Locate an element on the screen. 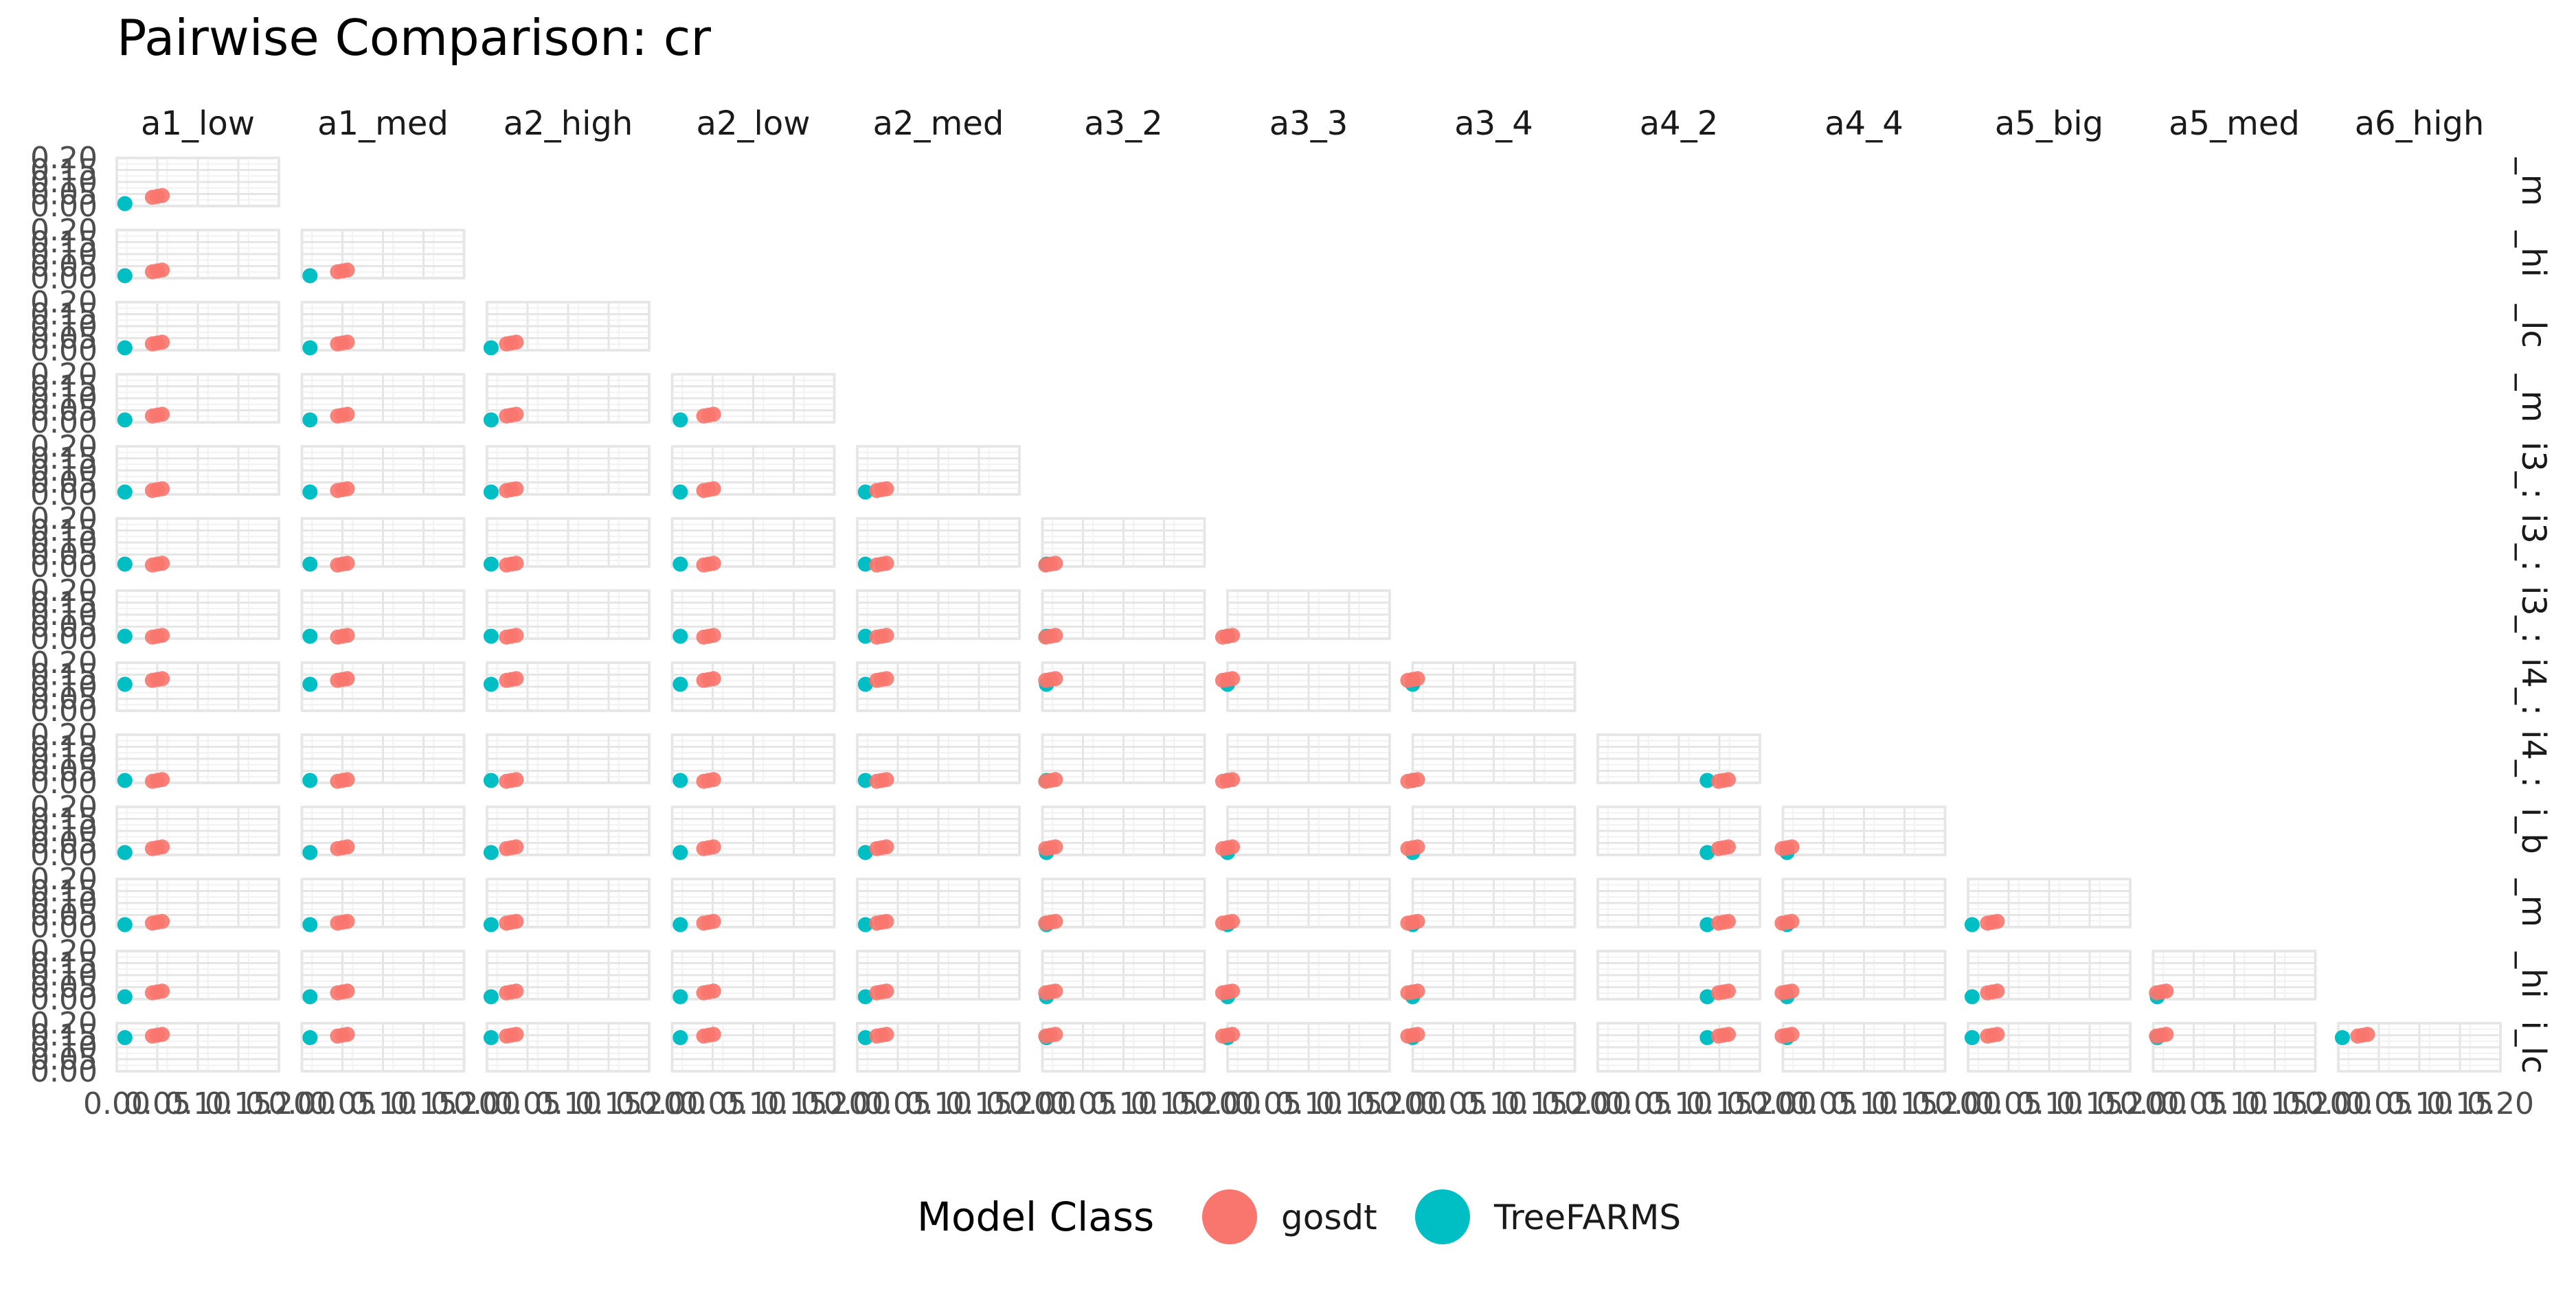  panel-r1-c1 is located at coordinates (383, 256).